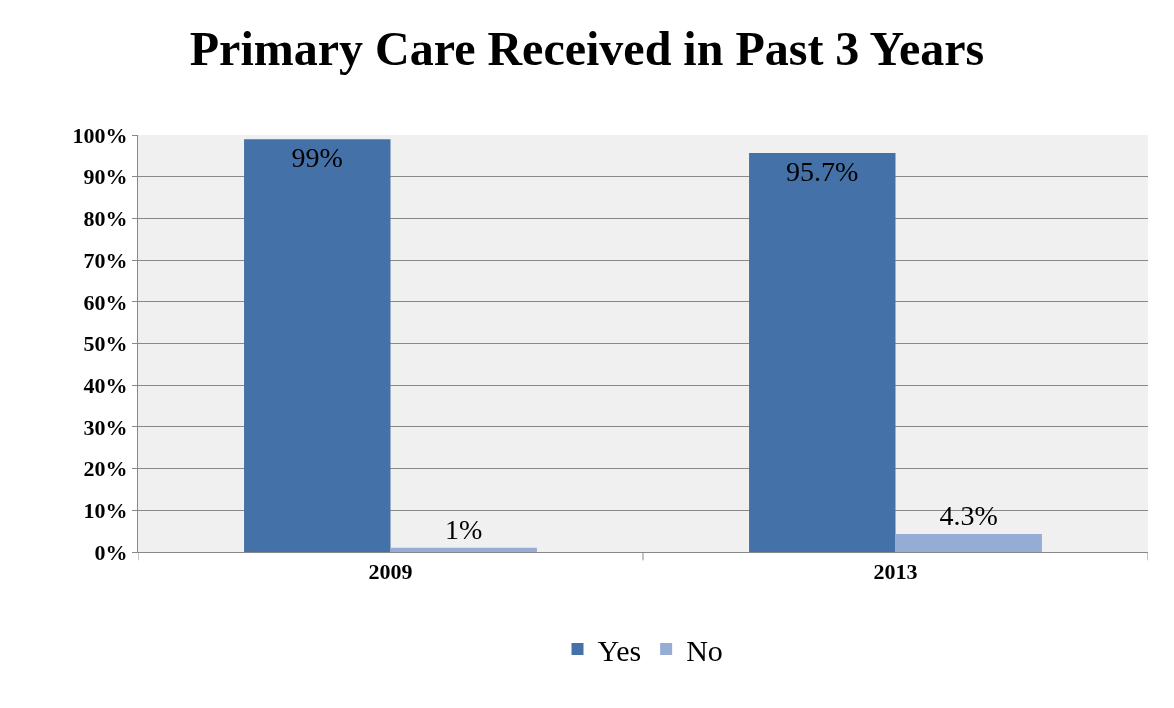  What do you see at coordinates (105, 344) in the screenshot?
I see `y-tick-label: 50%` at bounding box center [105, 344].